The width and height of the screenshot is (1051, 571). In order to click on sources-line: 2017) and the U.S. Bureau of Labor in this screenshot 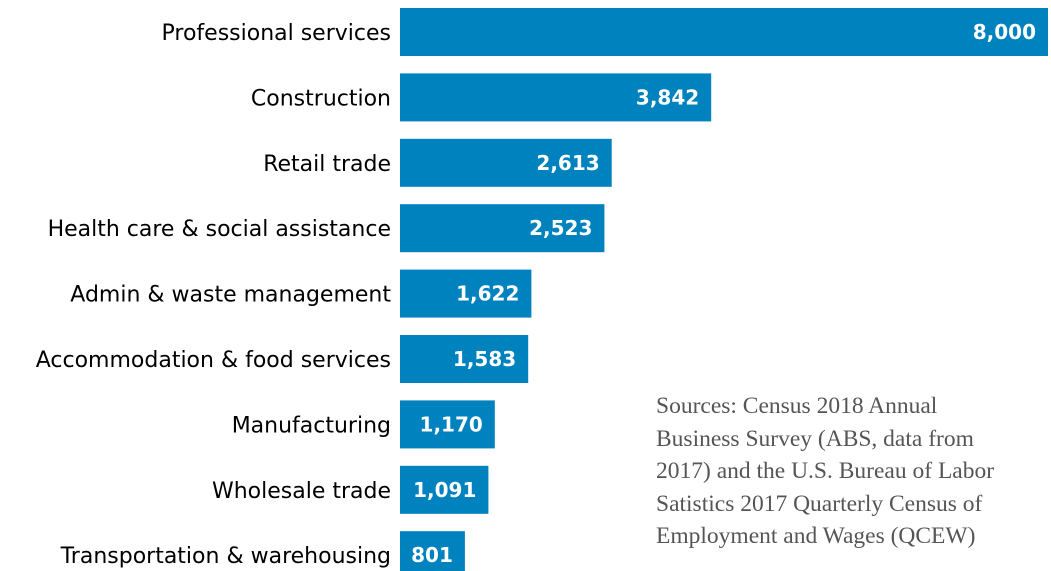, I will do `click(825, 471)`.